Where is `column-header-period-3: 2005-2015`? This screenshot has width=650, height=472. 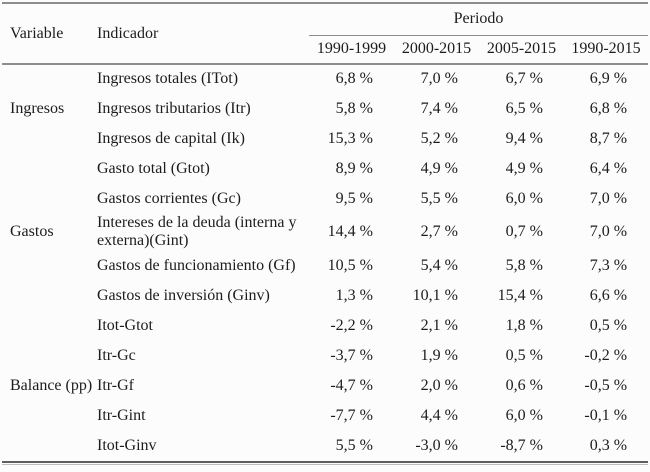 column-header-period-3: 2005-2015 is located at coordinates (521, 50).